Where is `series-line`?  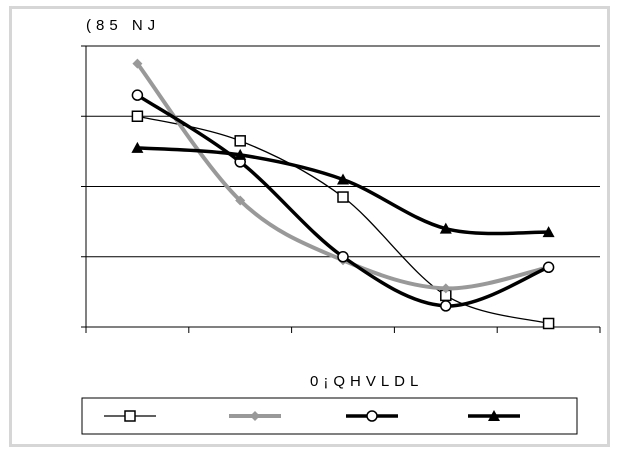
series-line is located at coordinates (343, 191).